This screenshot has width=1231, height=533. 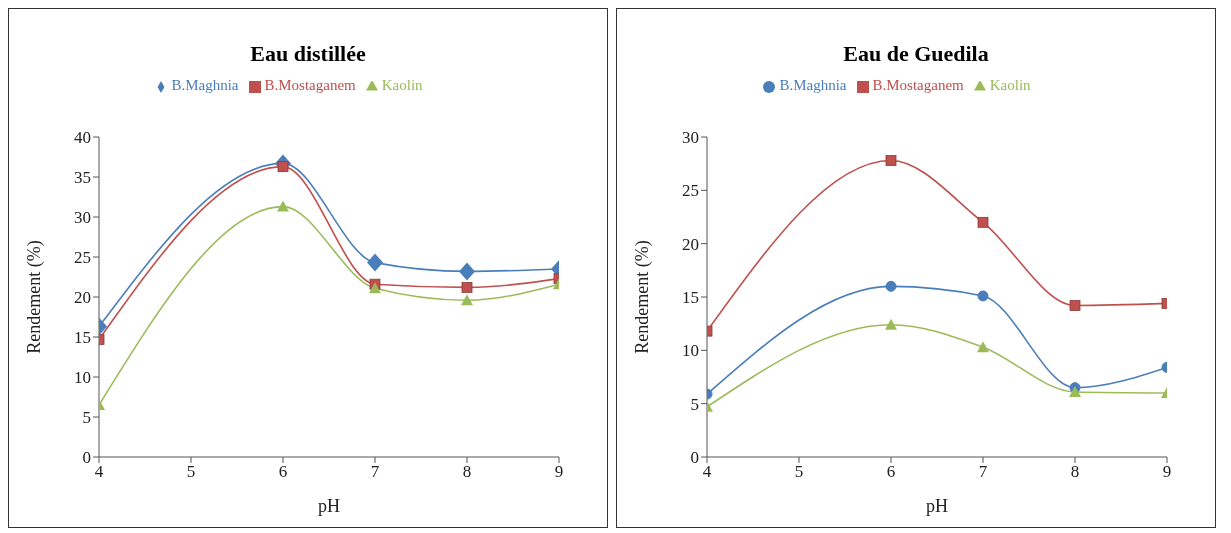 I want to click on chart-title: Eau de Guedila, so click(x=916, y=54).